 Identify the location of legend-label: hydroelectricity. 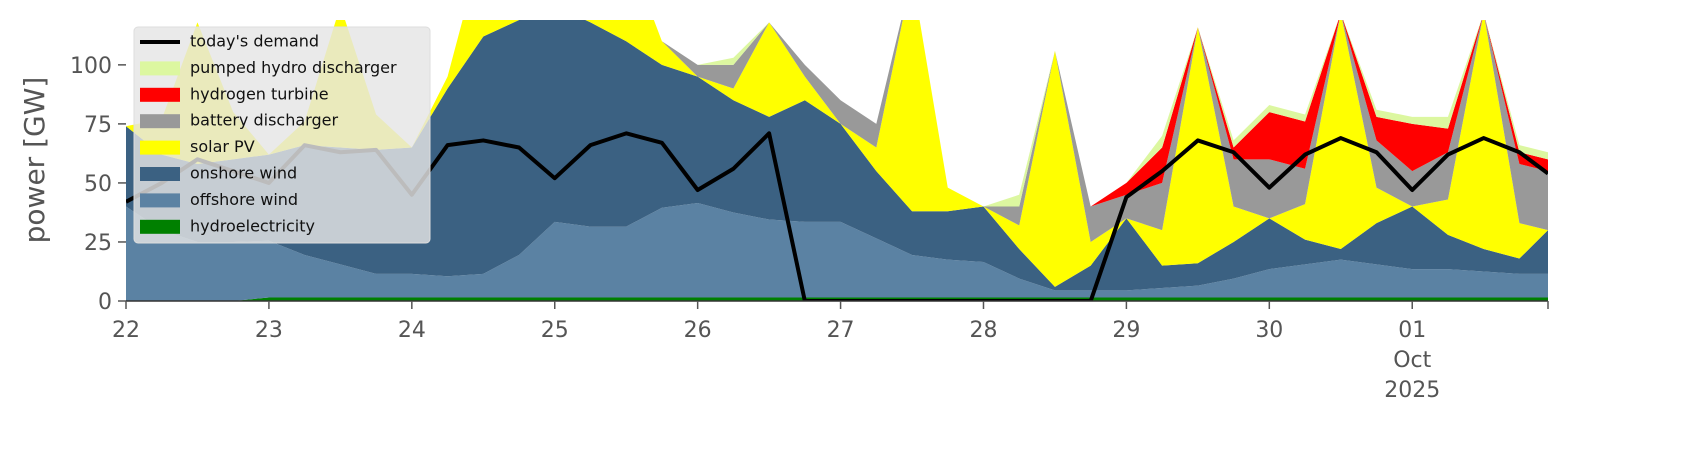
(252, 225).